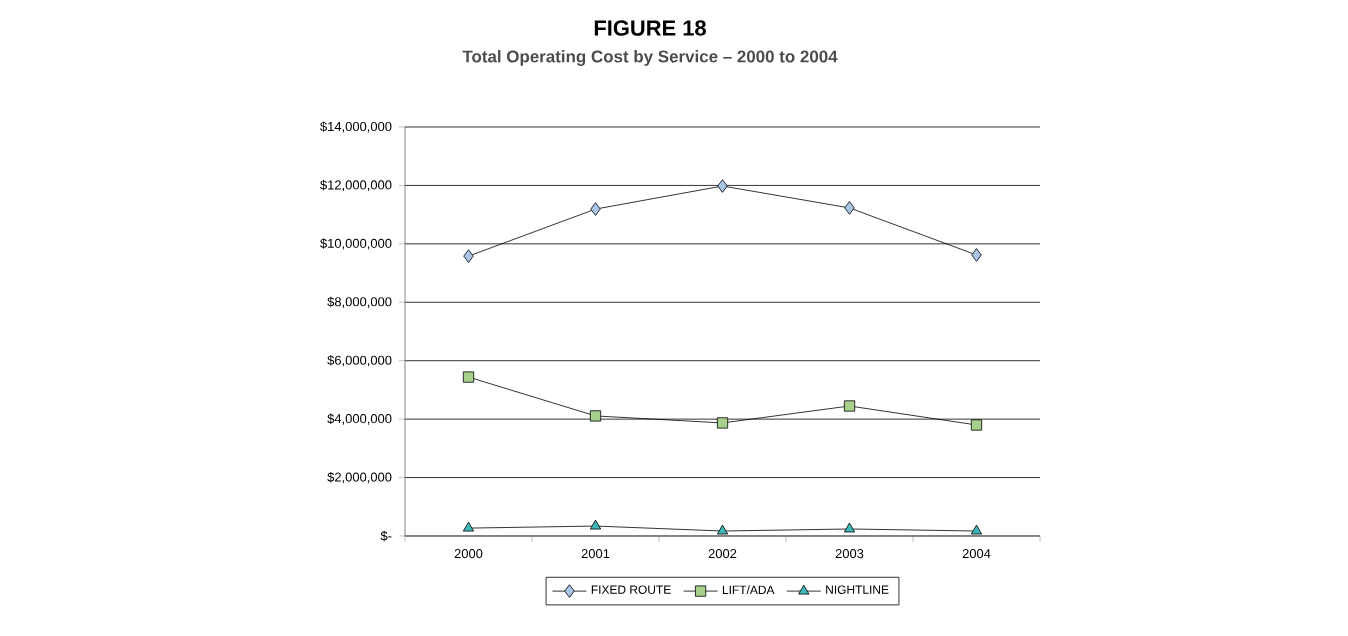  I want to click on y-tick-label: $8,000,000, so click(359, 302).